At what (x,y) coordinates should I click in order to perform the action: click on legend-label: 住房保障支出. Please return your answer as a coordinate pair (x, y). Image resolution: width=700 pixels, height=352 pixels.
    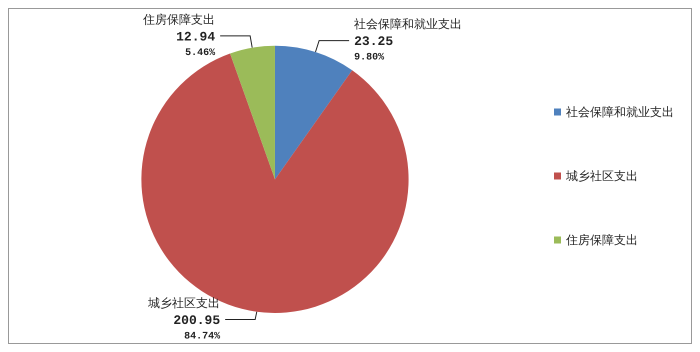
    Looking at the image, I should click on (601, 240).